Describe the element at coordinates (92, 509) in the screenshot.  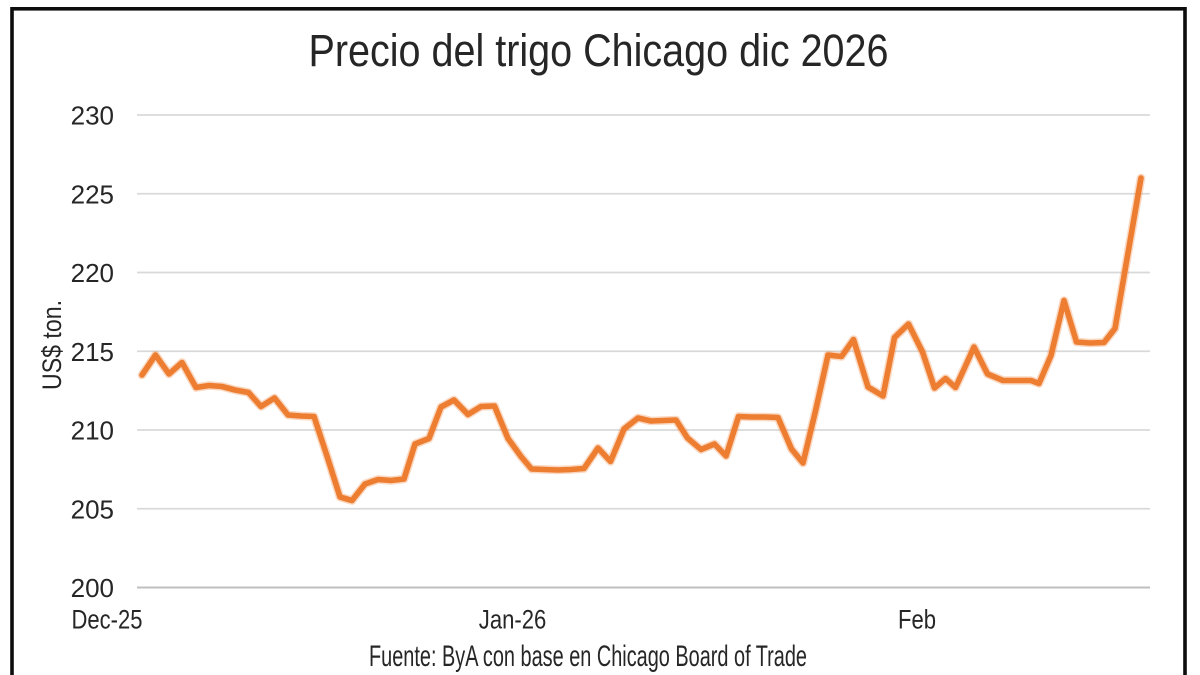
I see `svg-text: 205` at that location.